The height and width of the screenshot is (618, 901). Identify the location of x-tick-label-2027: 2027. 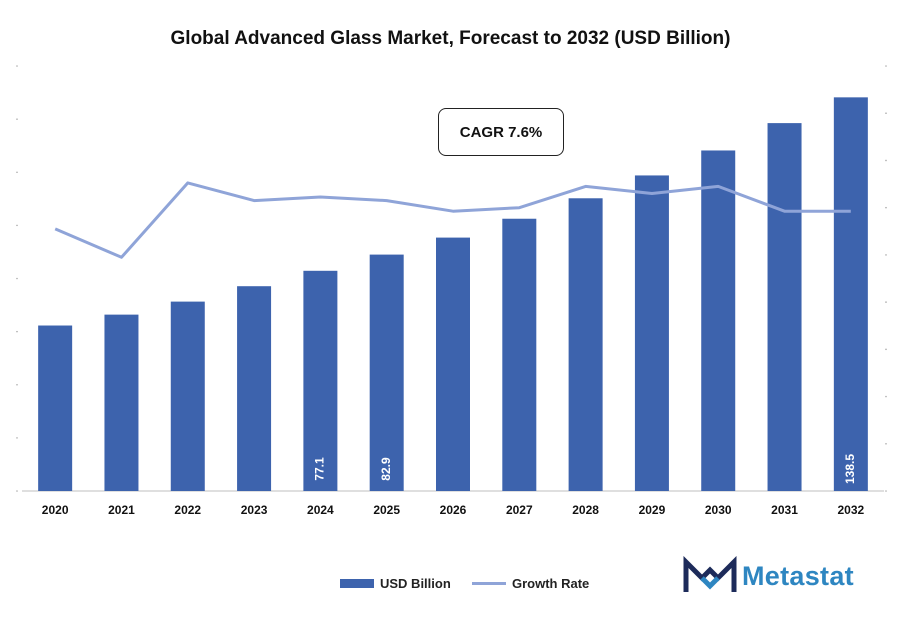
(519, 510).